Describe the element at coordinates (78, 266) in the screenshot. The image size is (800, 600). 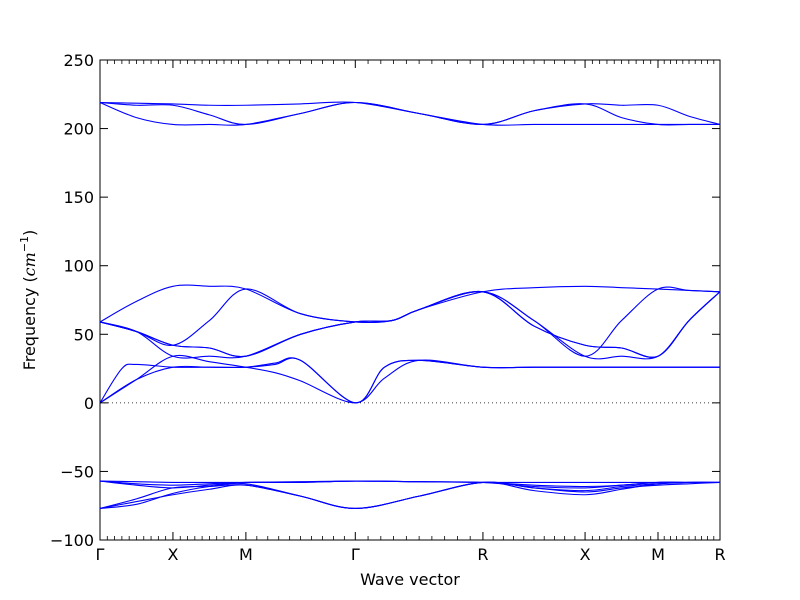
I see `y-tick-label: 100` at that location.